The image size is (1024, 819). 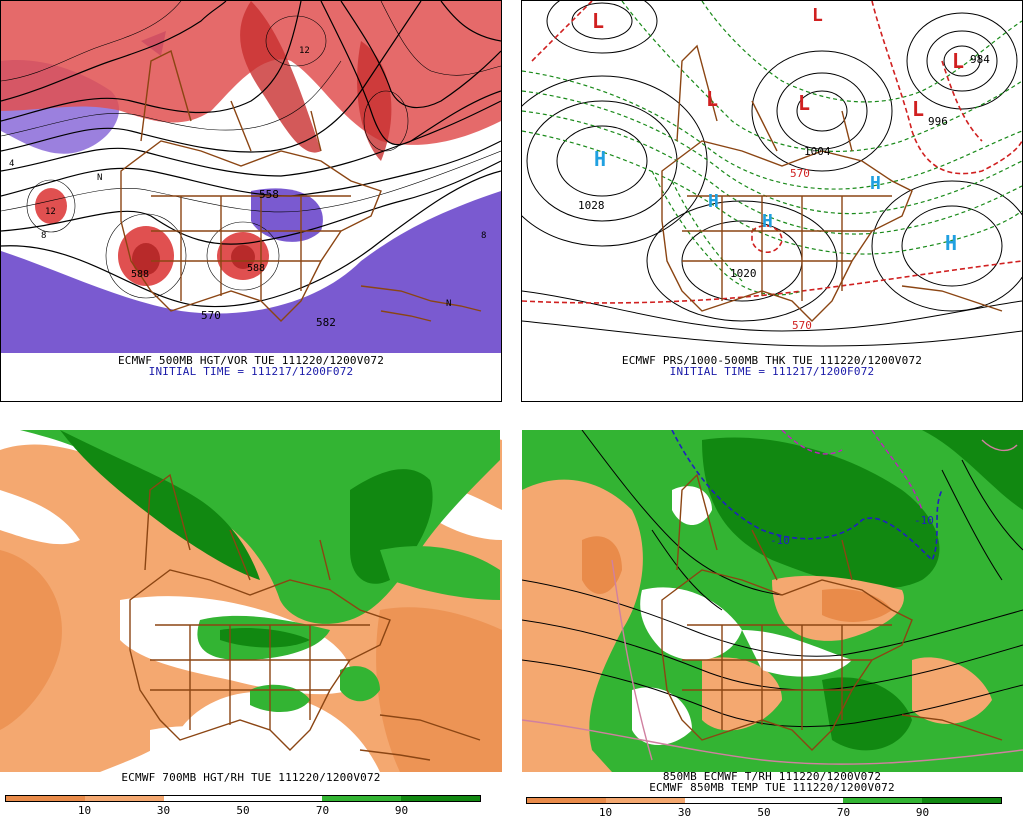 What do you see at coordinates (772, 776) in the screenshot?
I see `panel-caption: 850MB ECMWF T/RH 111220/1200V072` at bounding box center [772, 776].